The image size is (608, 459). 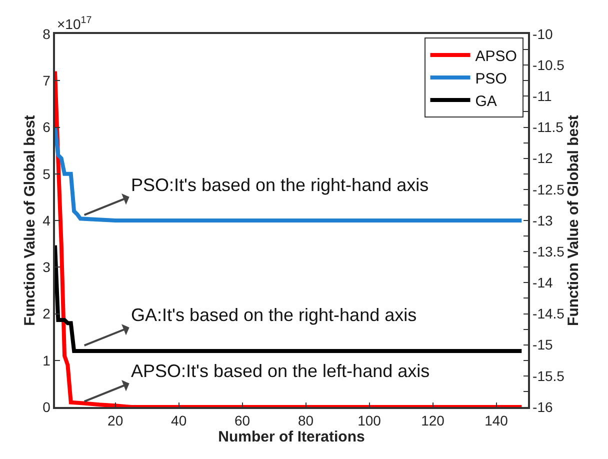 I want to click on y-tick-label: 2, so click(x=46, y=314).